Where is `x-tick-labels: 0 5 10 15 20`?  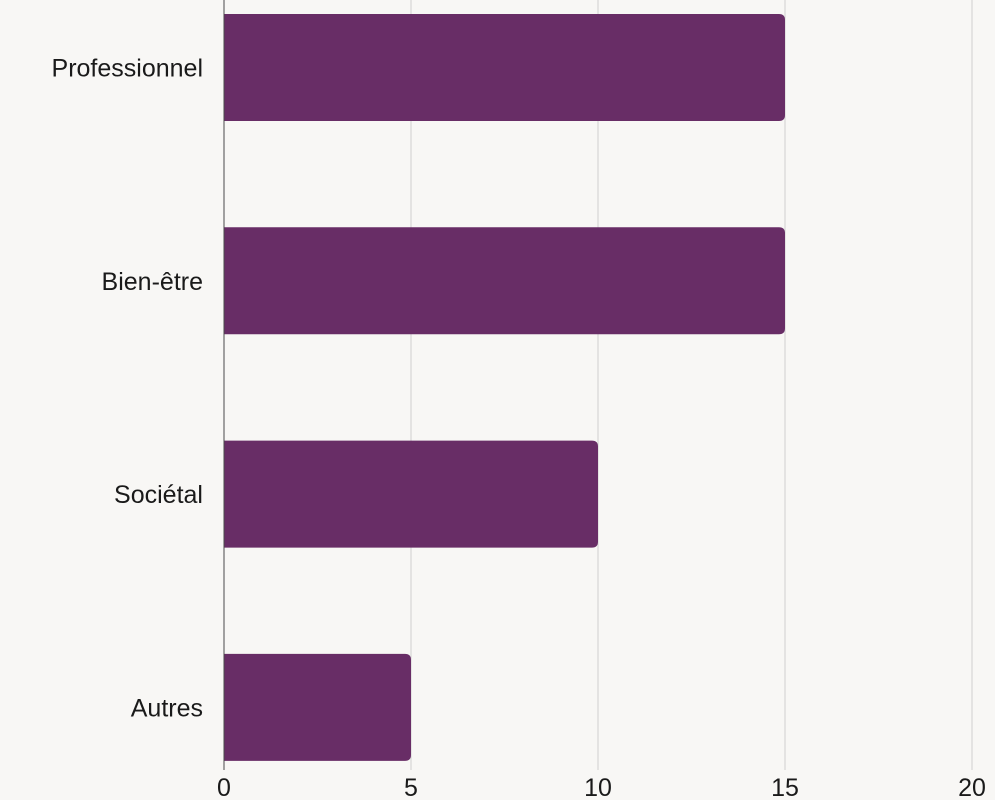
x-tick-labels: 0 5 10 15 20 is located at coordinates (601, 787).